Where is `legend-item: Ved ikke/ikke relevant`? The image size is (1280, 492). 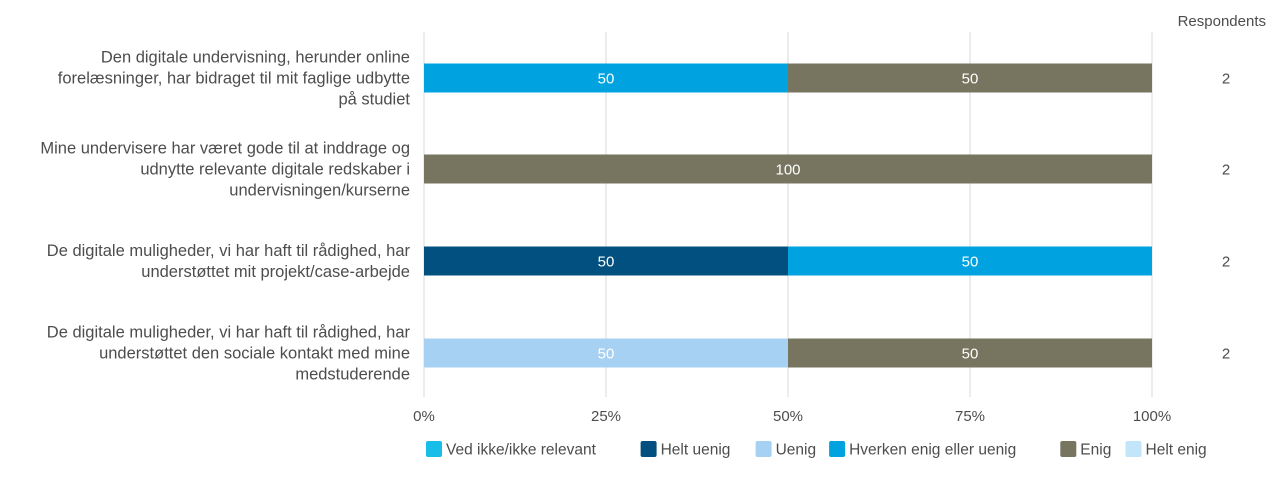
legend-item: Ved ikke/ikke relevant is located at coordinates (511, 450).